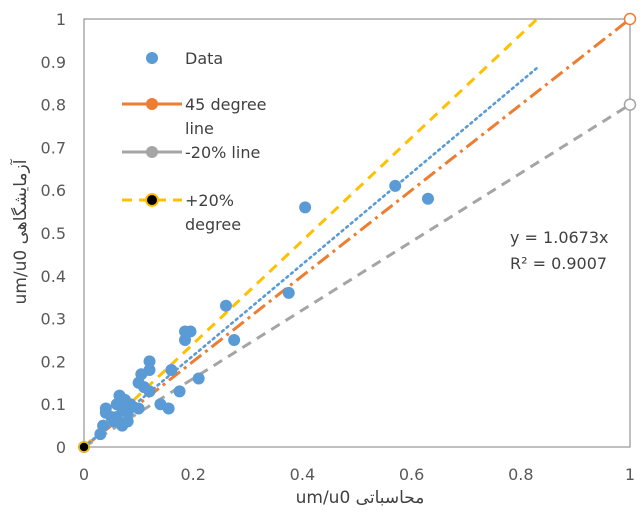 The image size is (640, 512). What do you see at coordinates (411, 474) in the screenshot?
I see `x-tick-label: 0.6` at bounding box center [411, 474].